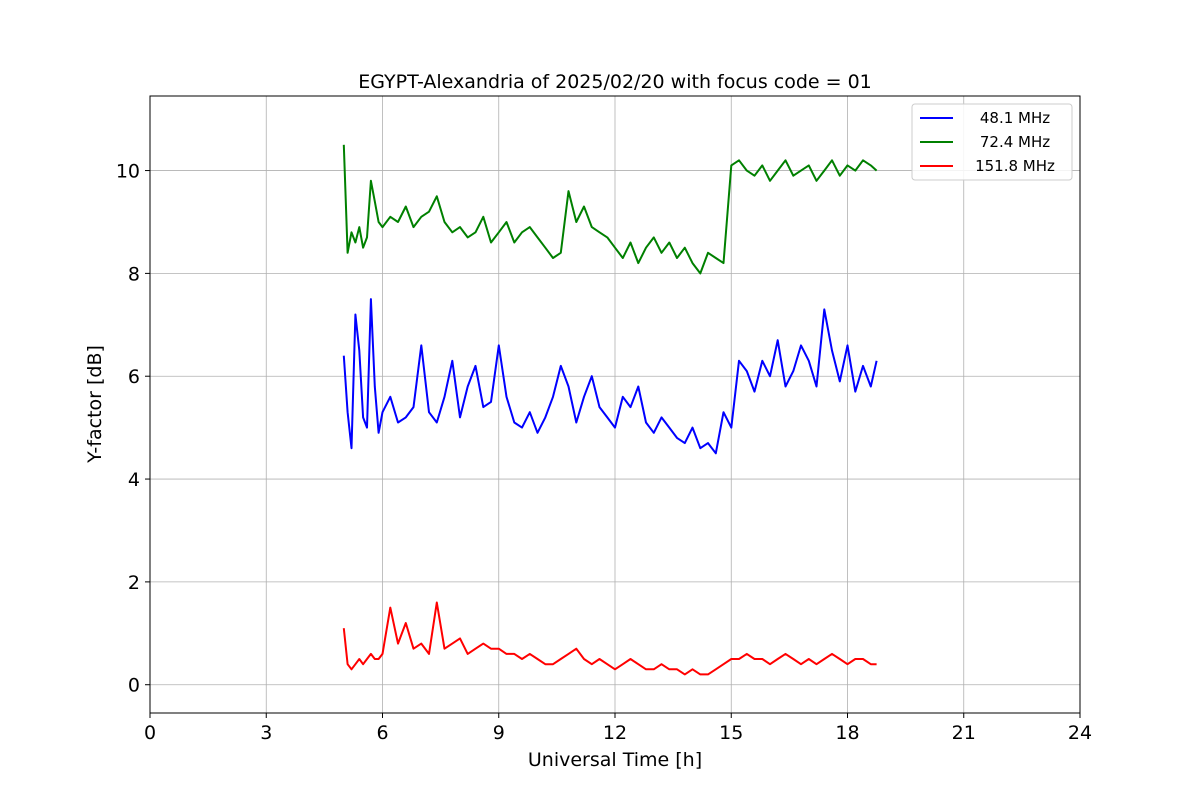  What do you see at coordinates (610, 376) in the screenshot?
I see `series-line-48-1-mhz` at bounding box center [610, 376].